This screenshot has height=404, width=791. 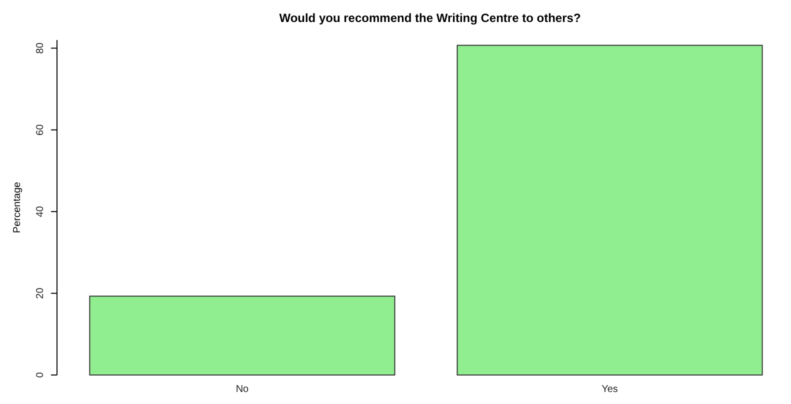 What do you see at coordinates (610, 389) in the screenshot?
I see `x-tick-label: Yes` at bounding box center [610, 389].